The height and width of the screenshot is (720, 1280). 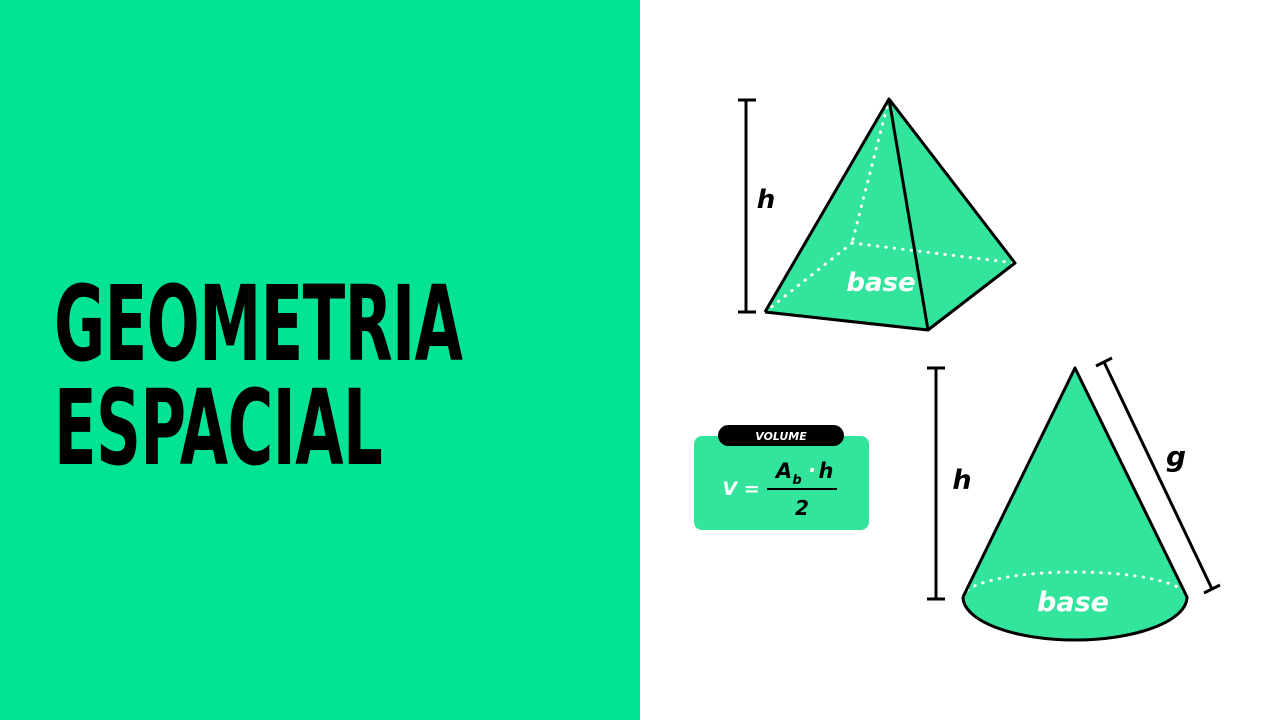 I want to click on formula-tag, so click(x=781, y=435).